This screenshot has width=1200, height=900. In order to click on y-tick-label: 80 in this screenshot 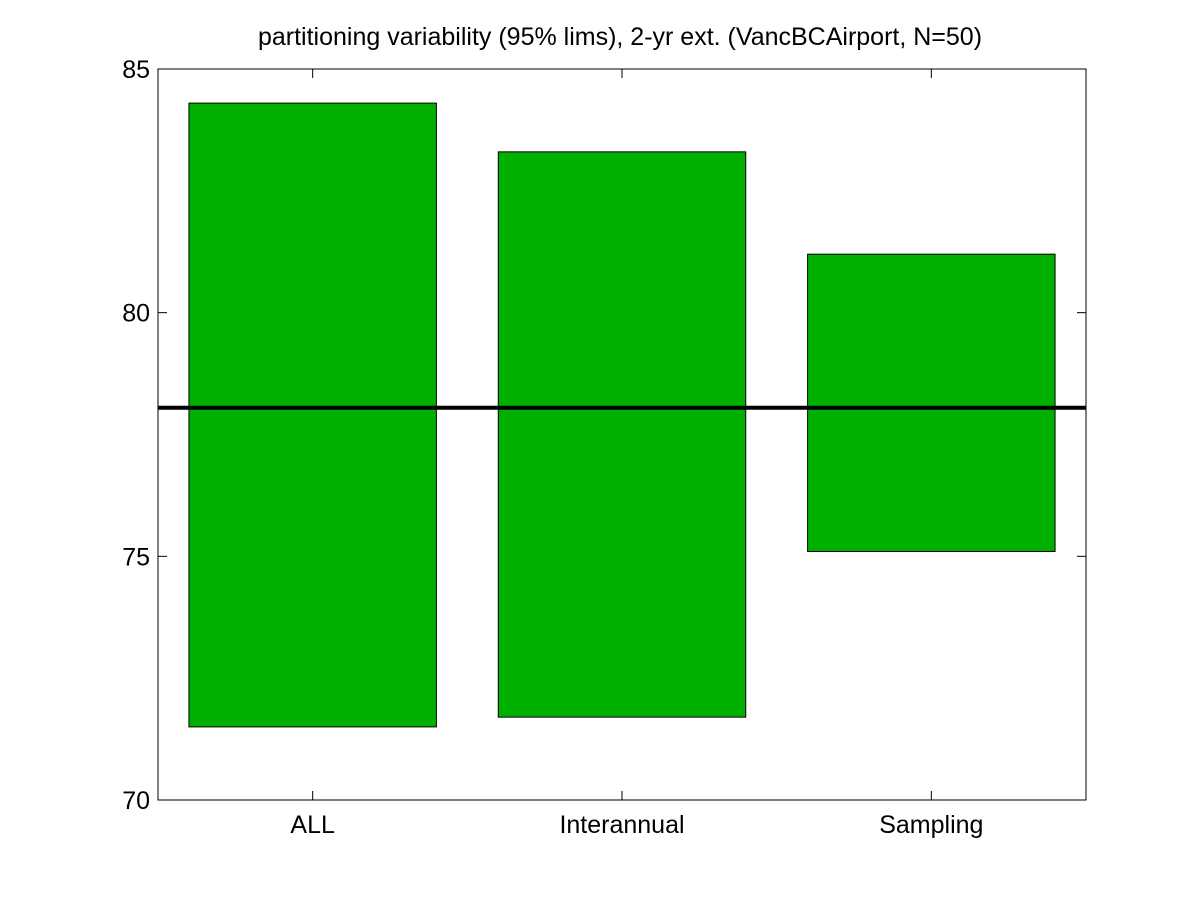, I will do `click(136, 314)`.